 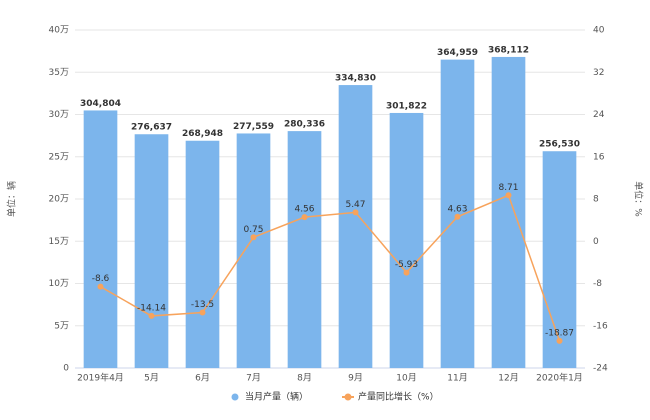 What do you see at coordinates (253, 230) in the screenshot?
I see `line-value-label: 0.75` at bounding box center [253, 230].